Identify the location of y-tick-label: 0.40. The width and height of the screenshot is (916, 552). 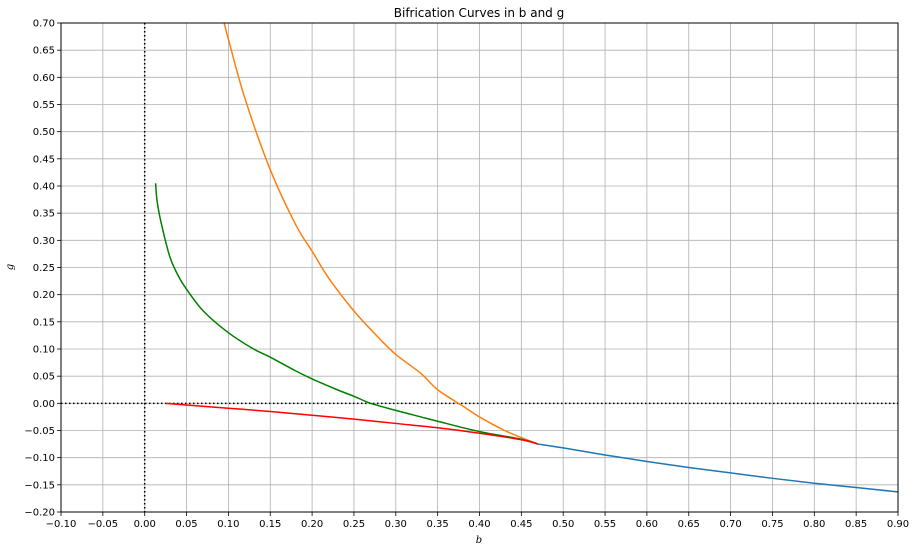
(44, 187).